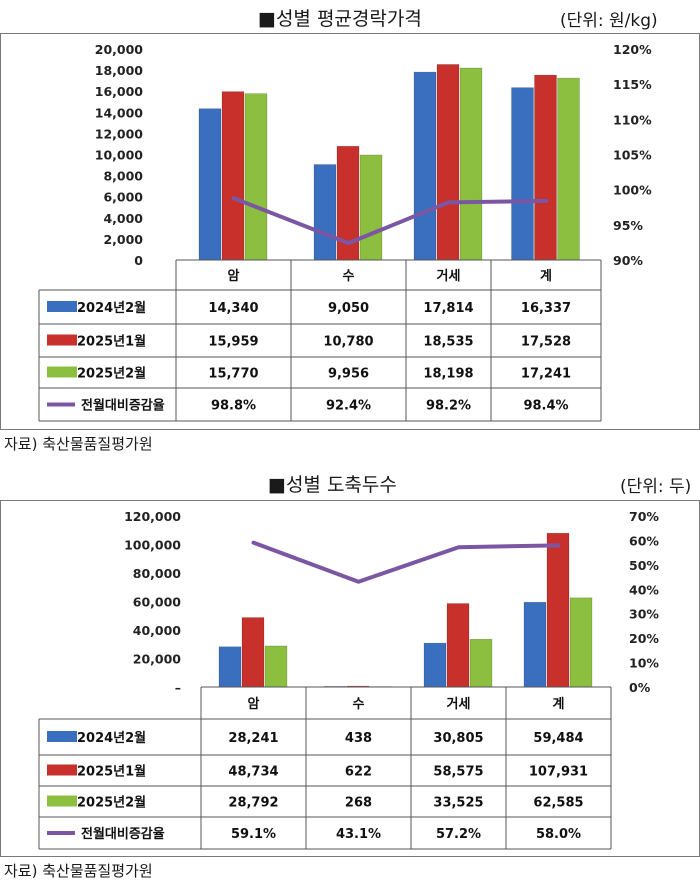  I want to click on y2-tick-label: 115%, so click(632, 84).